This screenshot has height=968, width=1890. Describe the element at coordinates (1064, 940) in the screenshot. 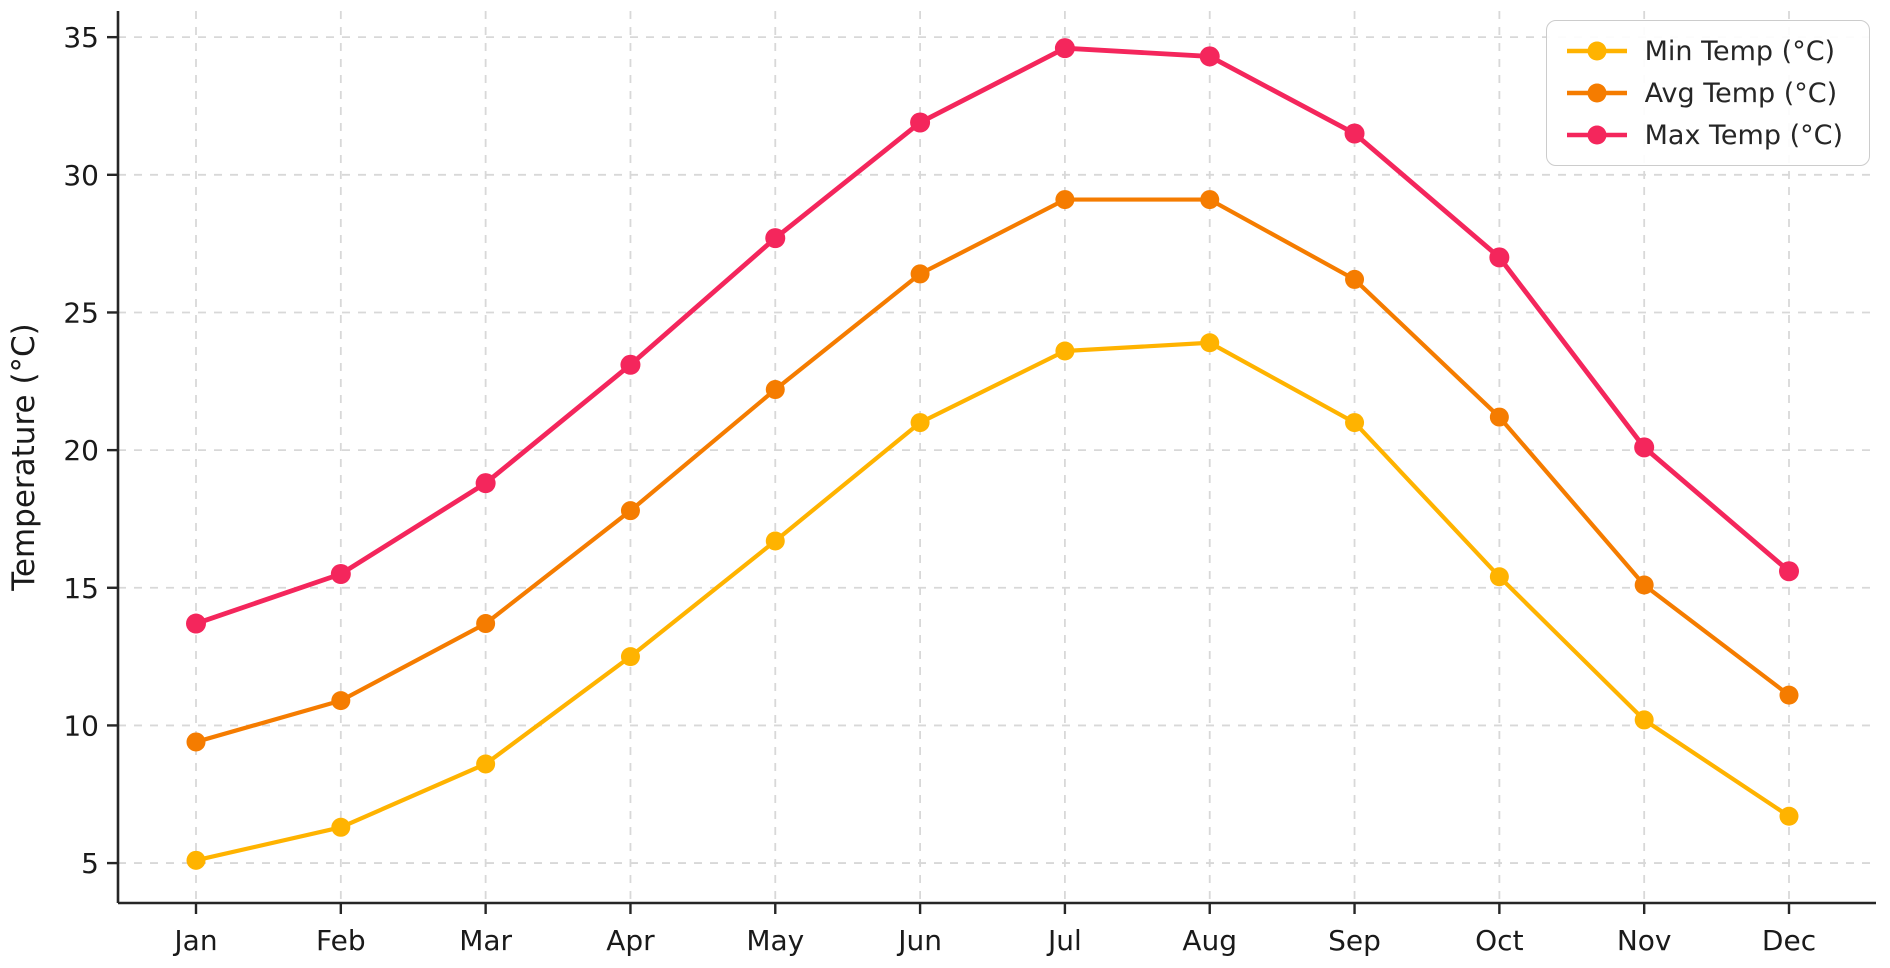

I see `x-tick-label-jul: Jul` at that location.